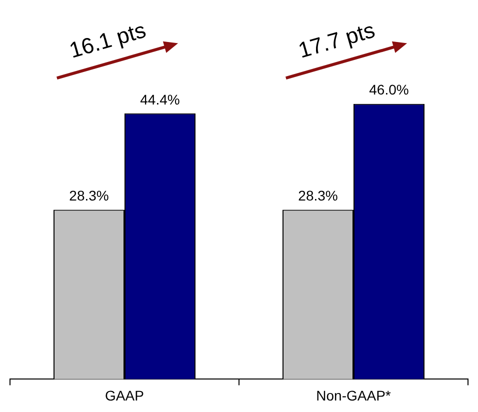  I want to click on x-tick-label: GAAP, so click(124, 395).